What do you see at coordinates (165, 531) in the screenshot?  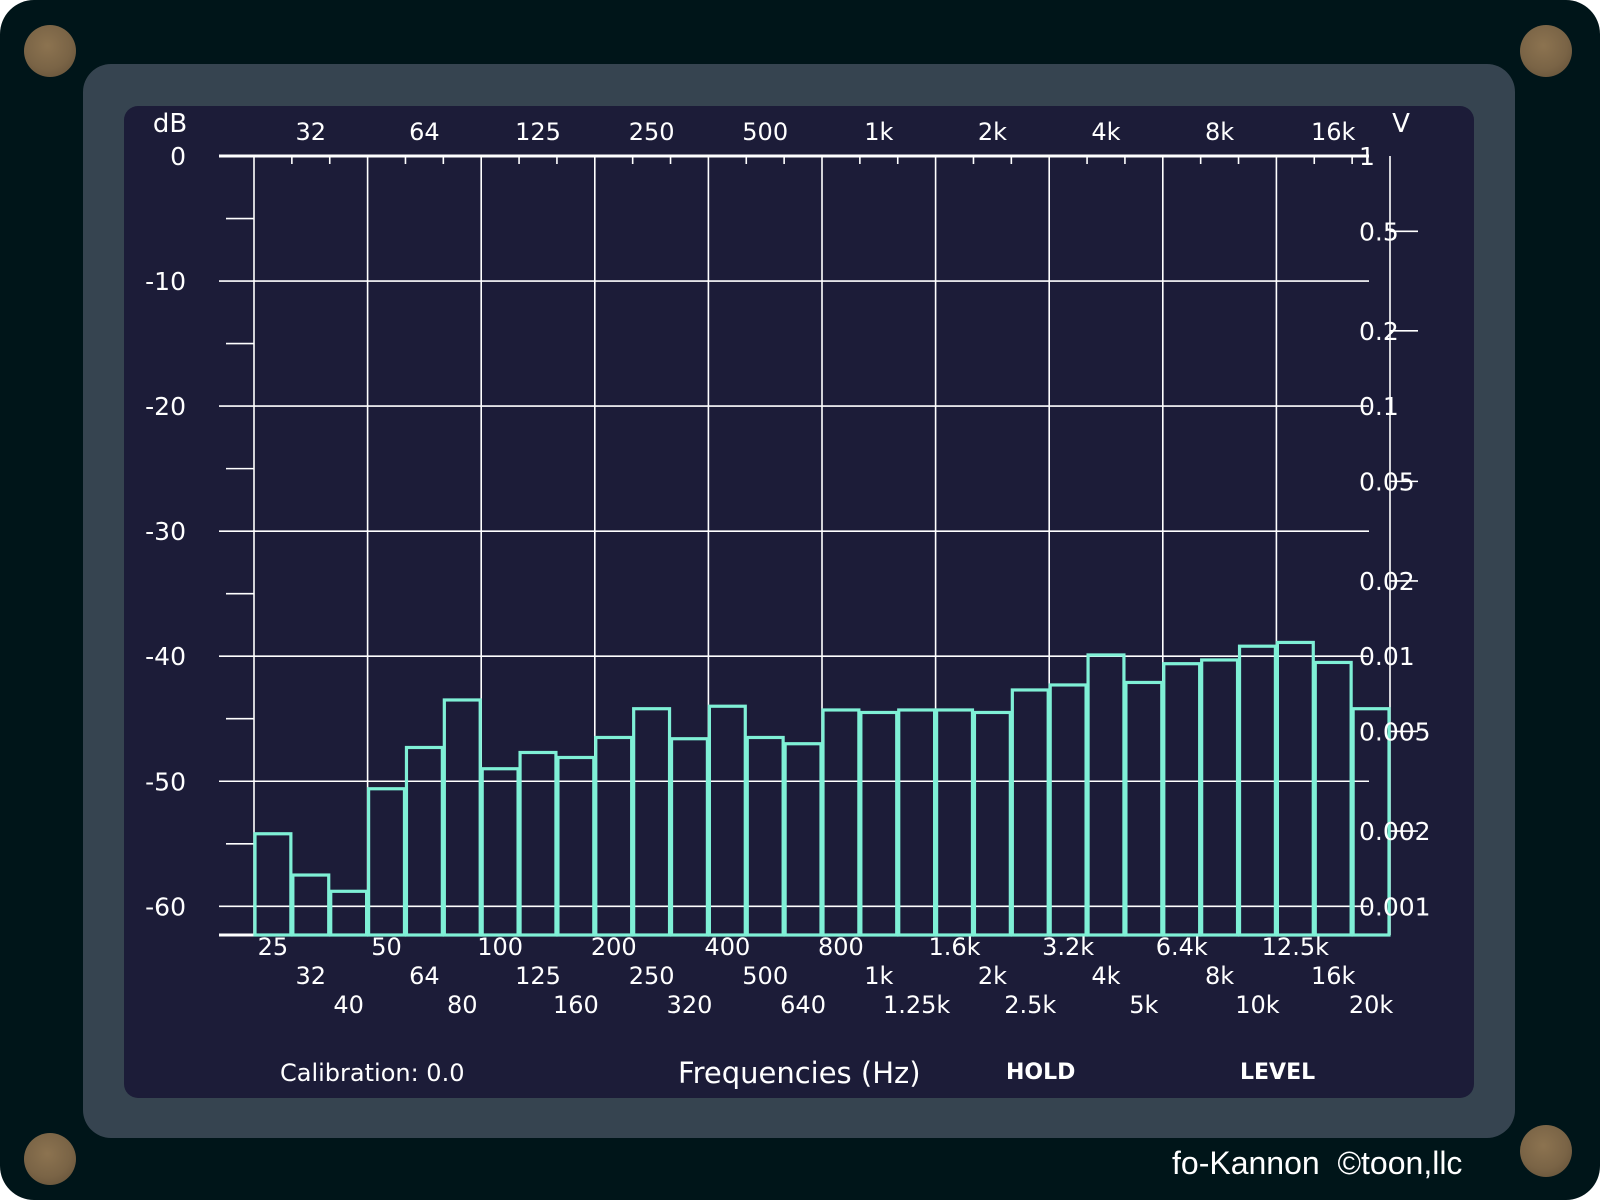 I see `db-tick-label: -30` at bounding box center [165, 531].